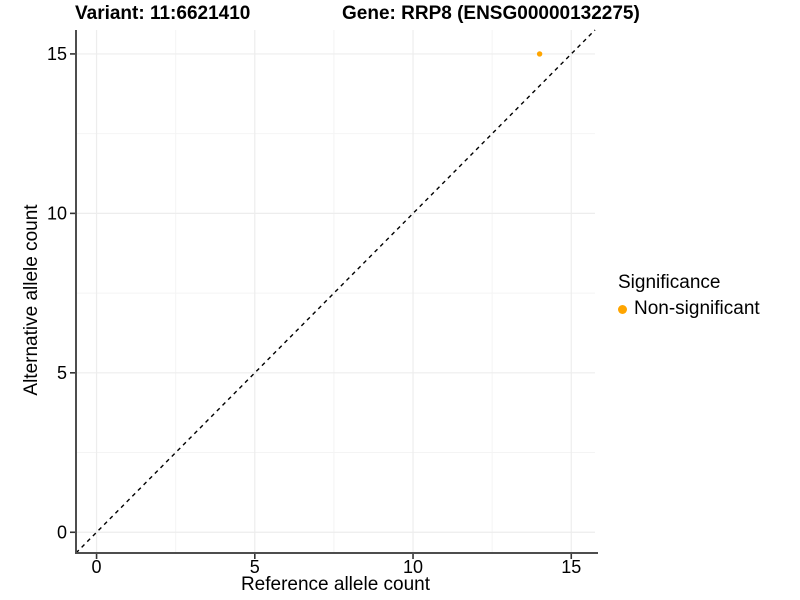 Image resolution: width=800 pixels, height=600 pixels. What do you see at coordinates (413, 567) in the screenshot?
I see `x-tick-label: 10` at bounding box center [413, 567].